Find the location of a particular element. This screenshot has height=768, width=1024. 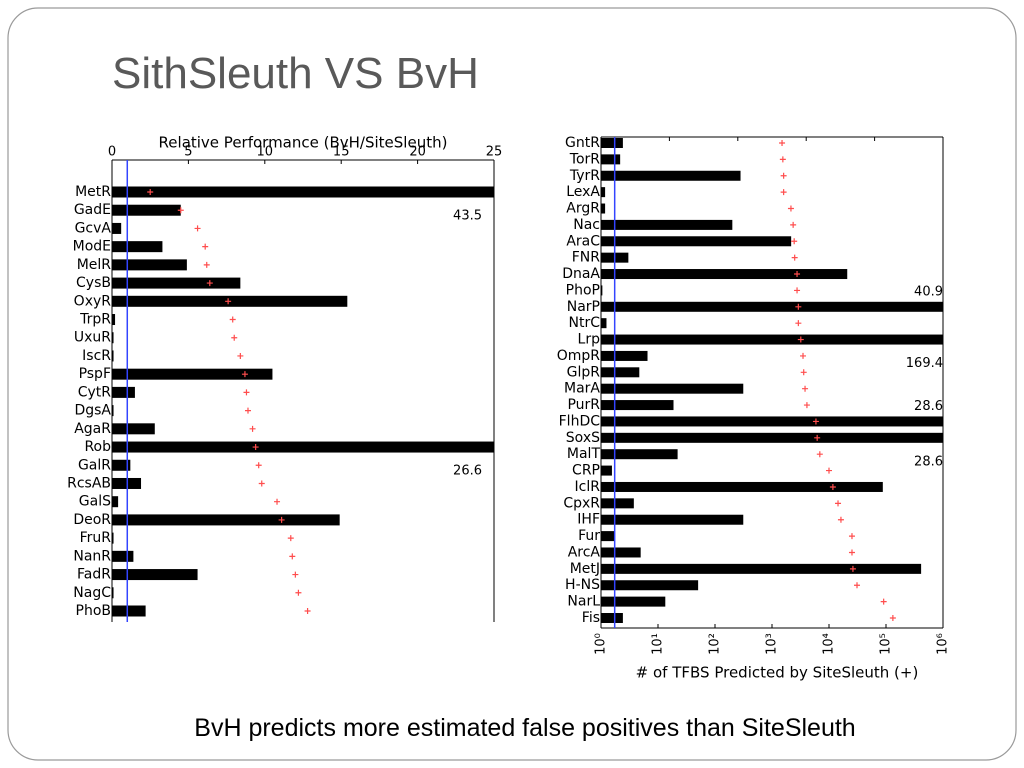

category-label: DnaA is located at coordinates (581, 274).